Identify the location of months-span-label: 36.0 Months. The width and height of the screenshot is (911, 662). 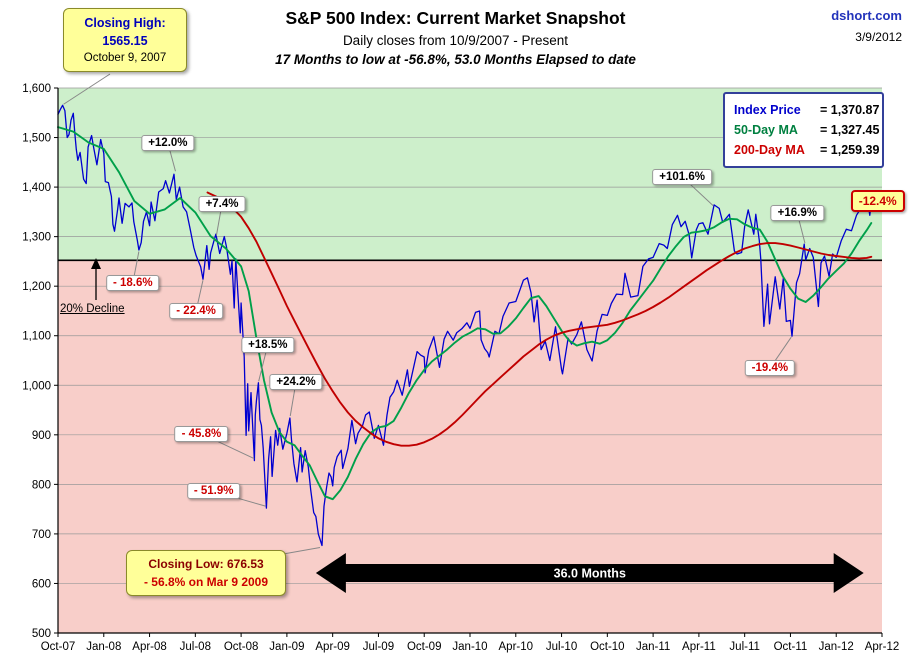
(590, 574).